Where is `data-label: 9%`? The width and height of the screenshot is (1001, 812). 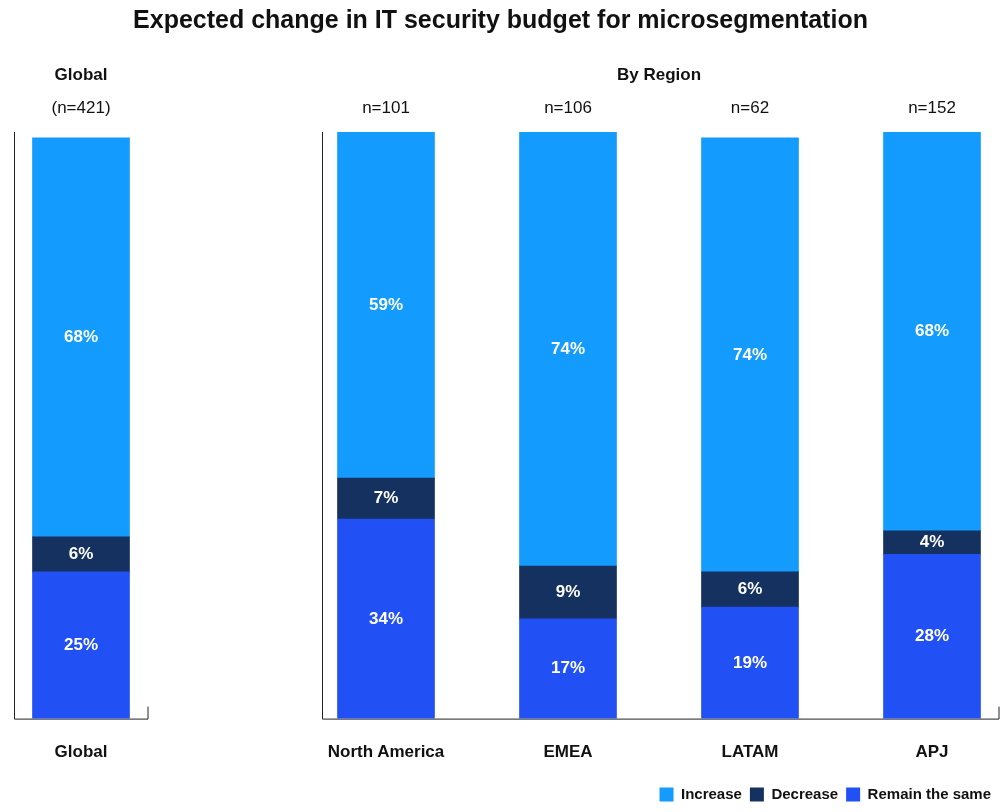 data-label: 9% is located at coordinates (568, 592).